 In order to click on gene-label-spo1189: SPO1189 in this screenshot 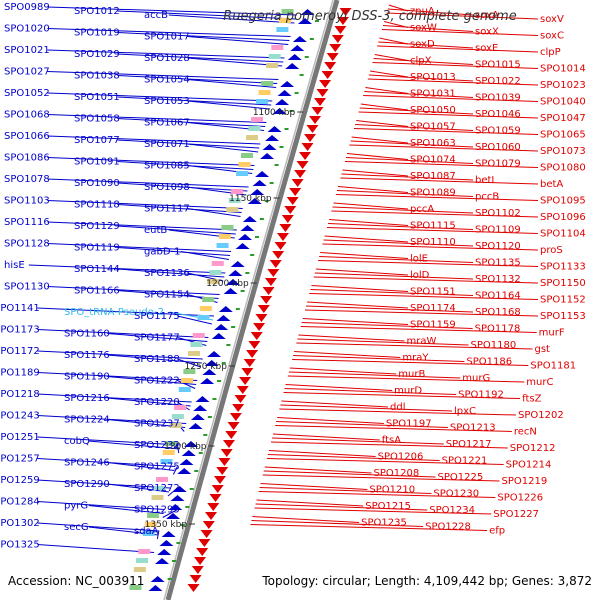, I will do `click(20, 373)`.